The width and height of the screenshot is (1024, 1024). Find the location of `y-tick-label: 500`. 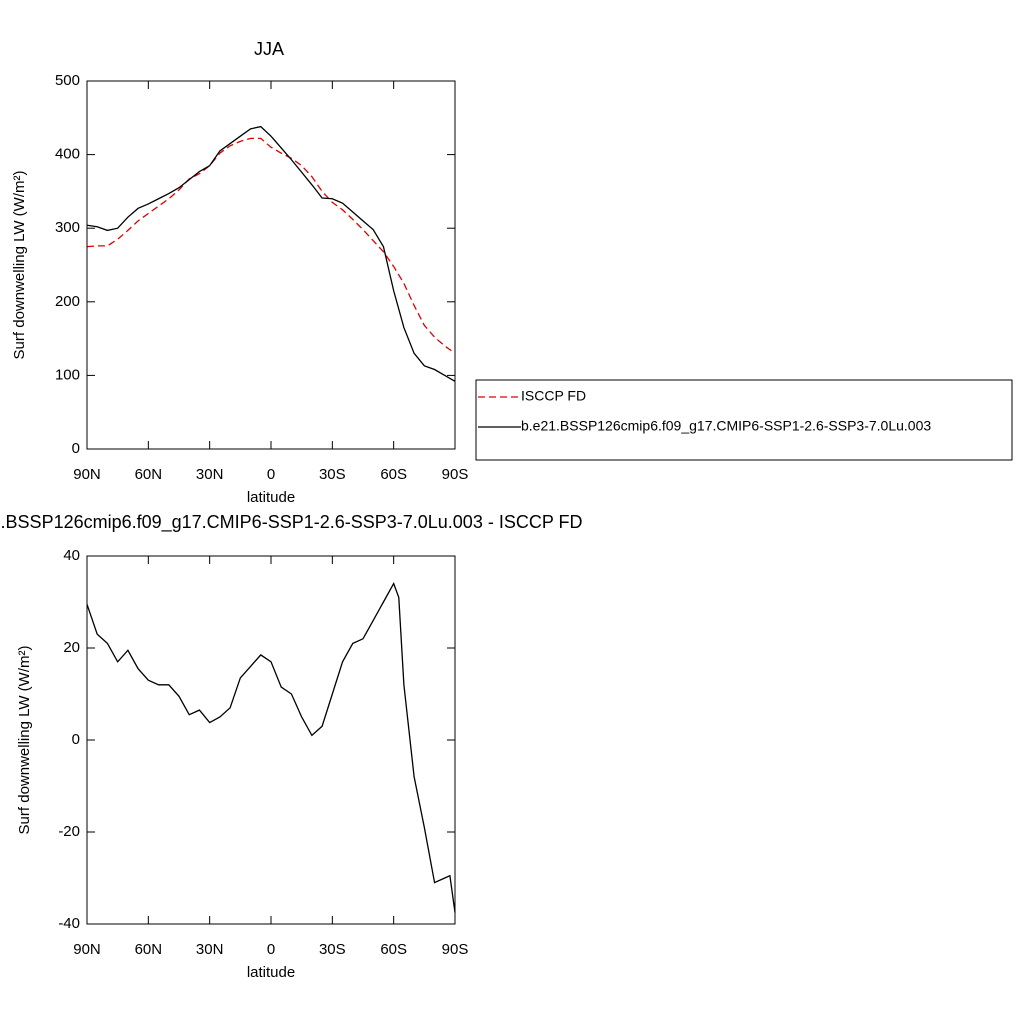

y-tick-label: 500 is located at coordinates (67, 80).